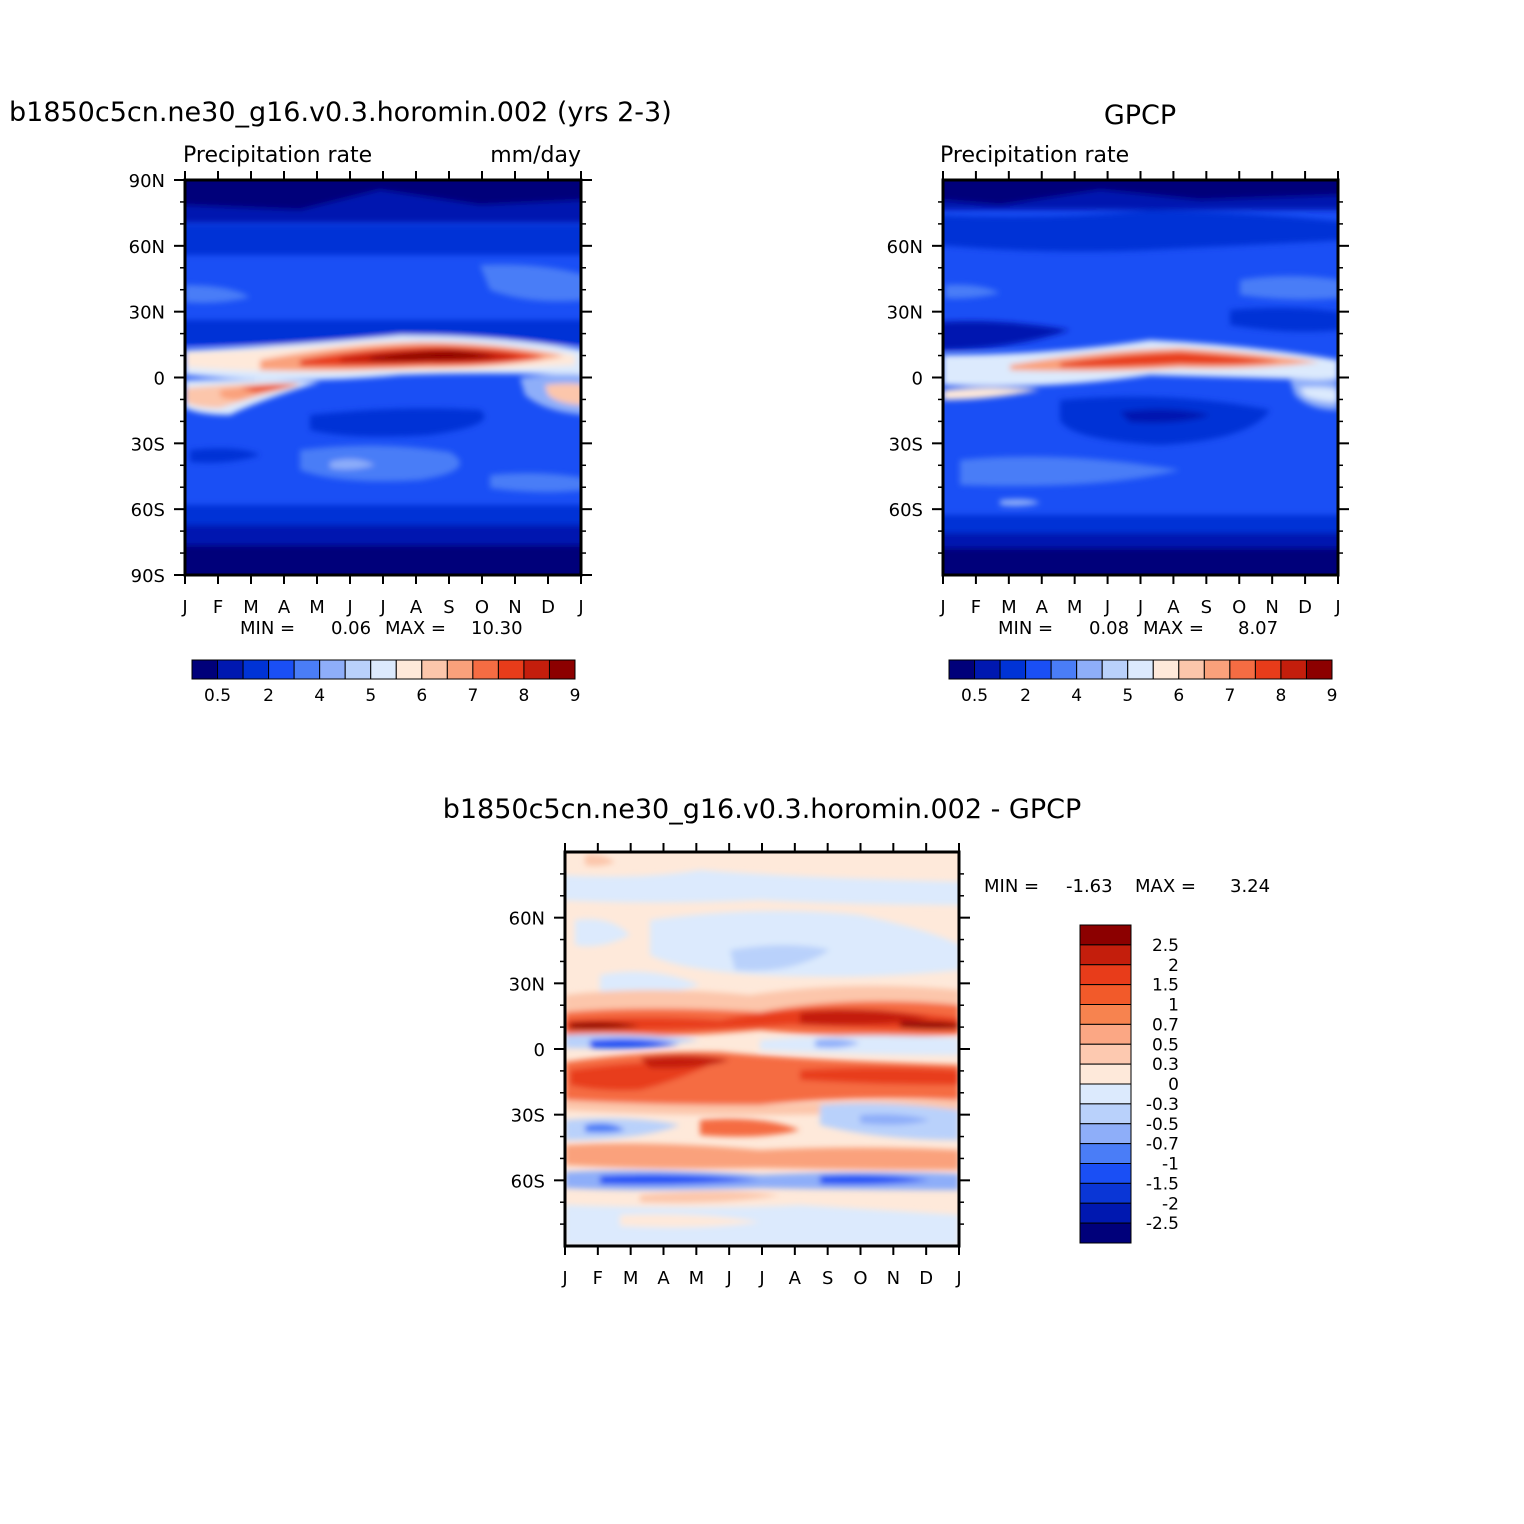 The width and height of the screenshot is (1524, 1524). I want to click on colorbar-label: 9, so click(1332, 696).